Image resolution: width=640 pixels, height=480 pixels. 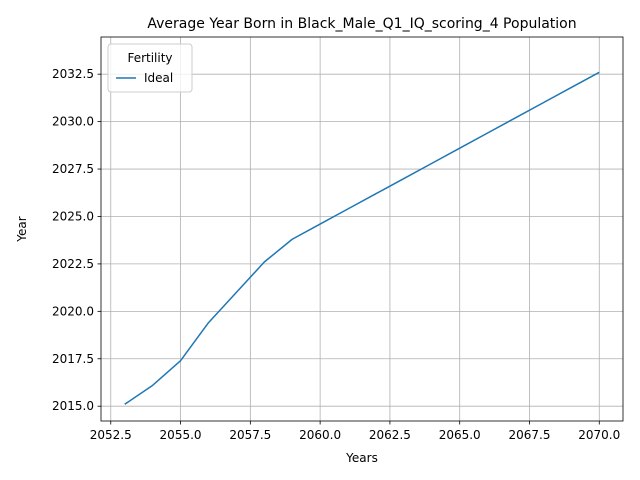 What do you see at coordinates (73, 122) in the screenshot?
I see `y-tick-label: 2030.0` at bounding box center [73, 122].